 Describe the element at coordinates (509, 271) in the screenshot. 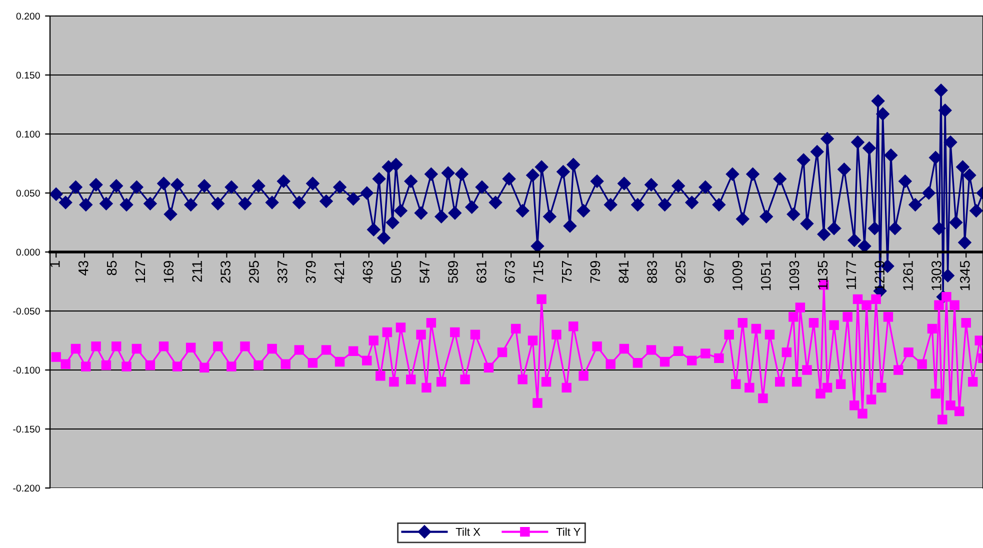

I see `x-tick-label: 673` at that location.